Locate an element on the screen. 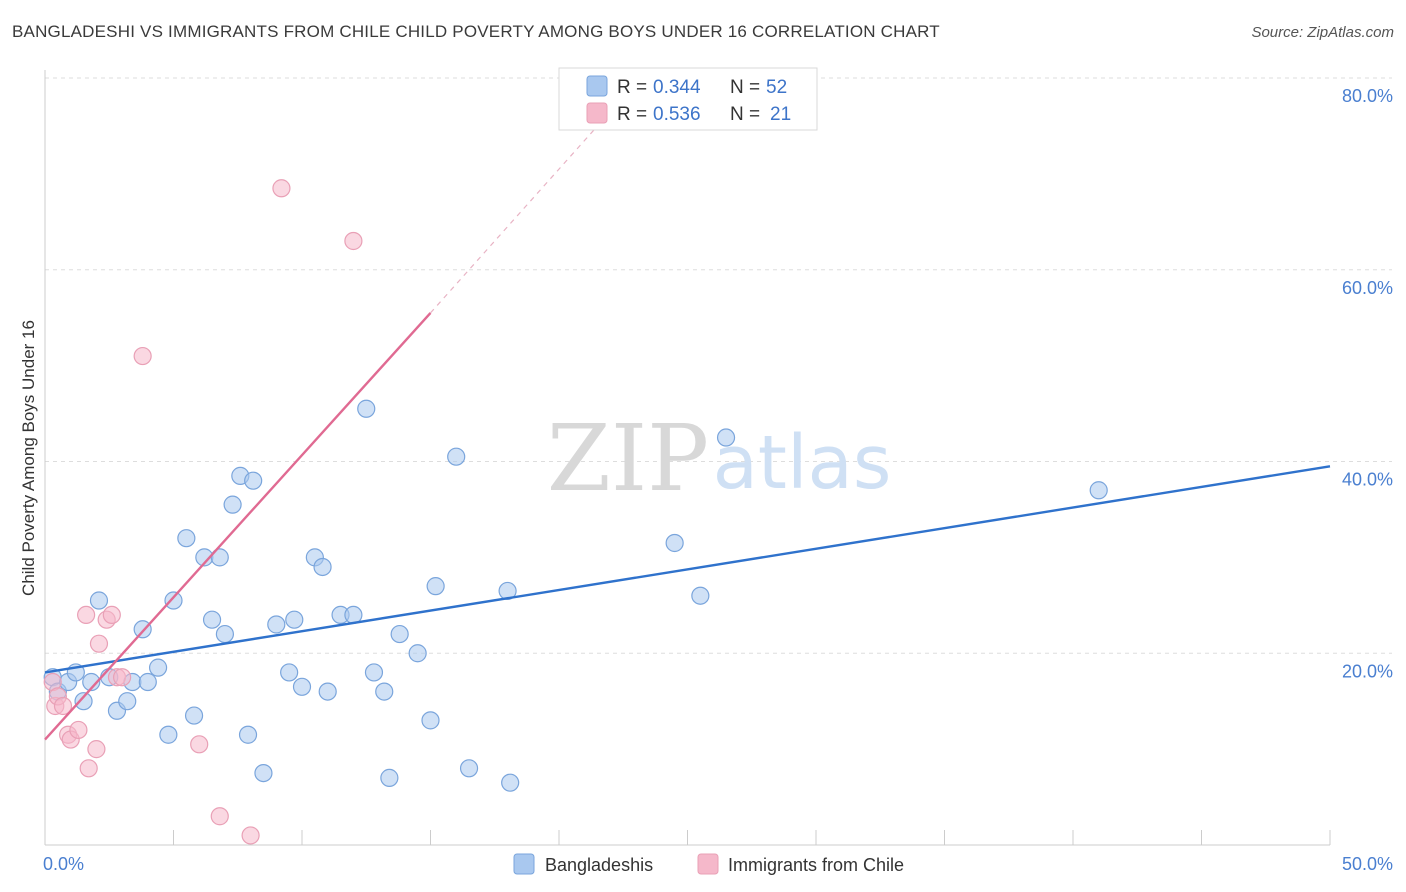 The image size is (1406, 892). legend-r-label-1: R = is located at coordinates (632, 87).